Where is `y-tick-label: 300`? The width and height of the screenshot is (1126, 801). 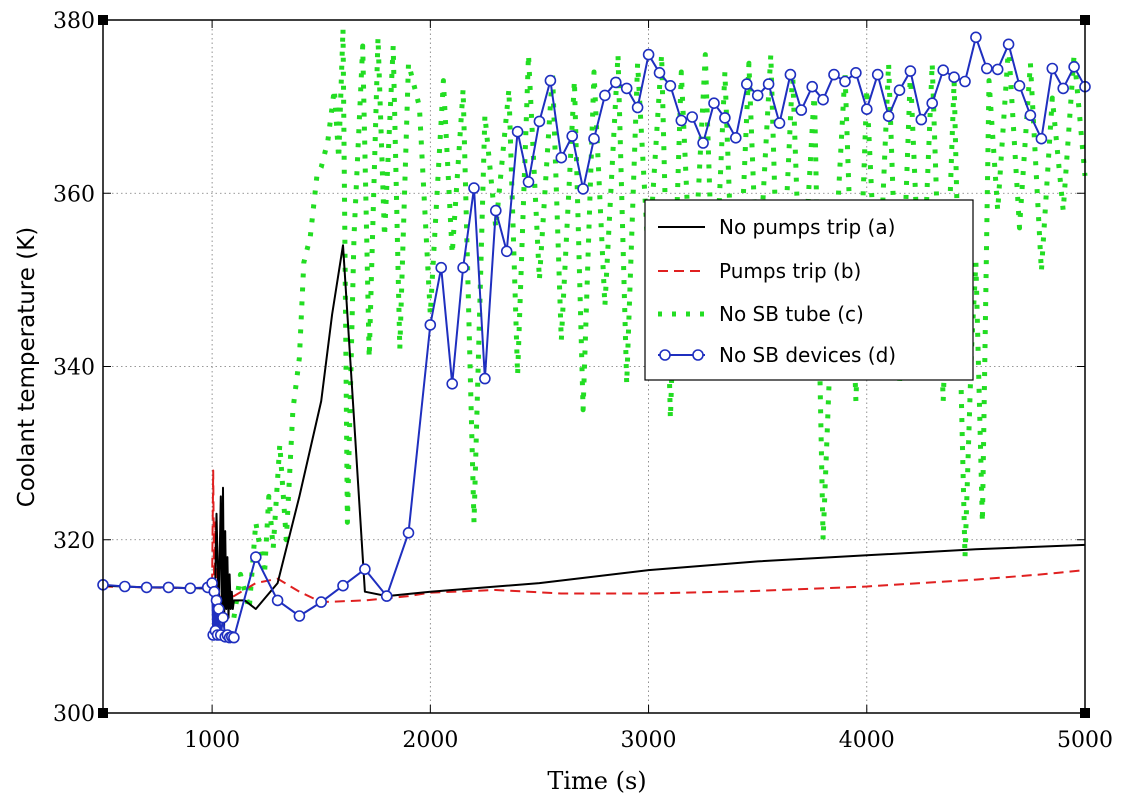
y-tick-label: 300 is located at coordinates (74, 714).